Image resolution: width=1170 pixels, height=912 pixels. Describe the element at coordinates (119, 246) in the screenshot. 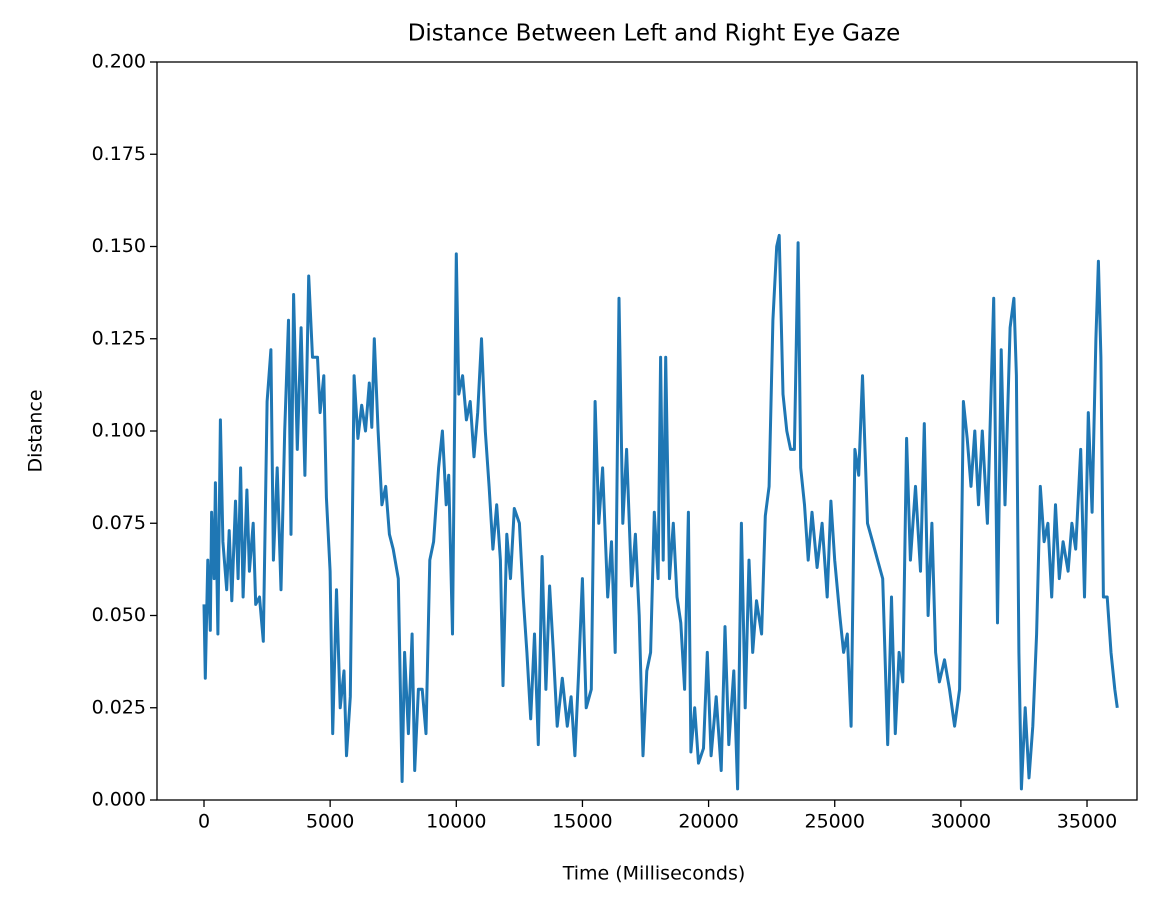

I see `y-tick-label: 0.150` at that location.